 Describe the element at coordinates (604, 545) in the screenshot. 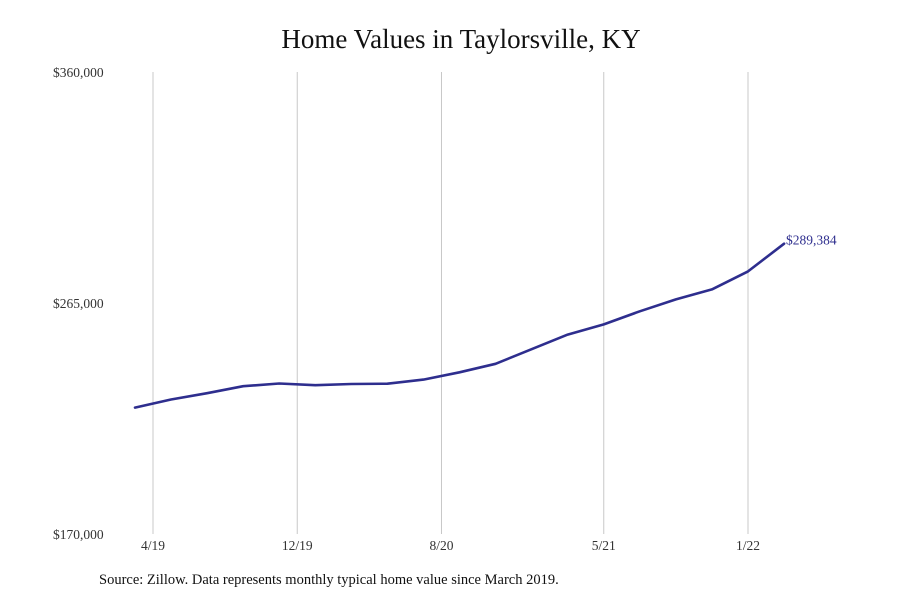

I see `x-tick-label: 5/21` at that location.